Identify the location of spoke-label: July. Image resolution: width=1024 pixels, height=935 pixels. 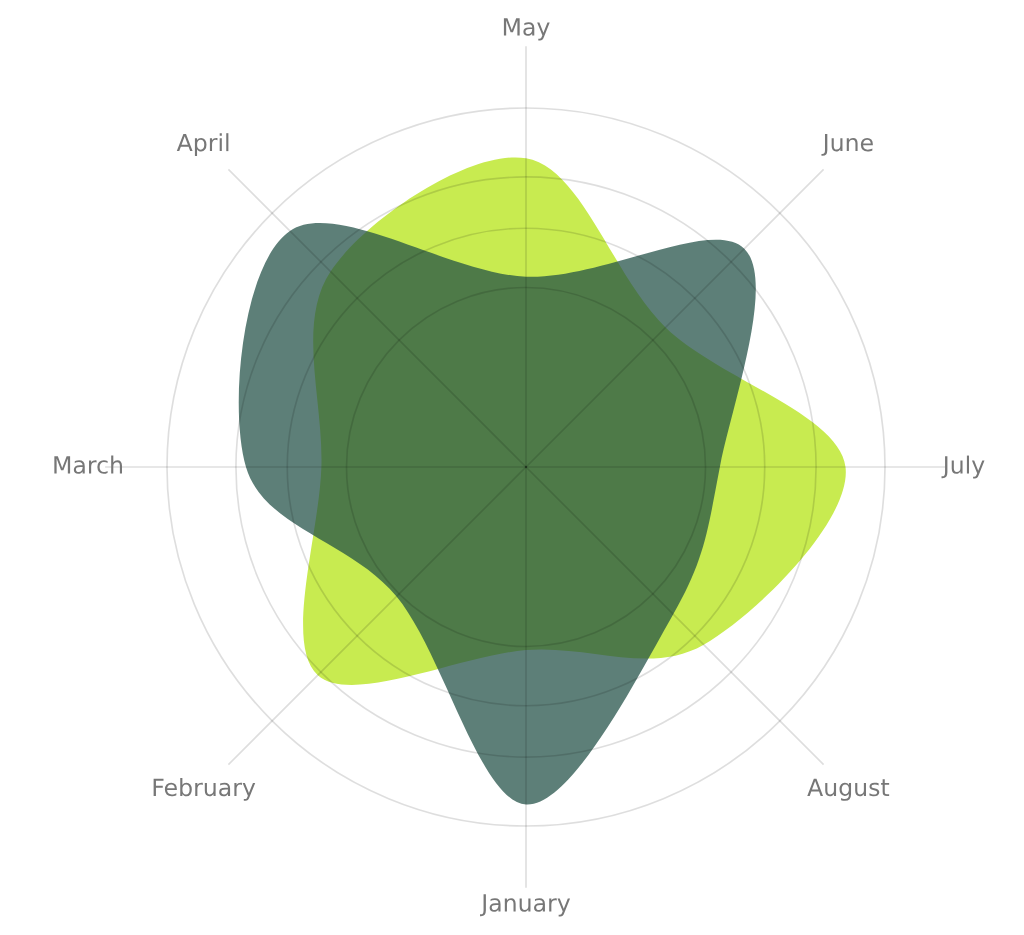
(963, 467).